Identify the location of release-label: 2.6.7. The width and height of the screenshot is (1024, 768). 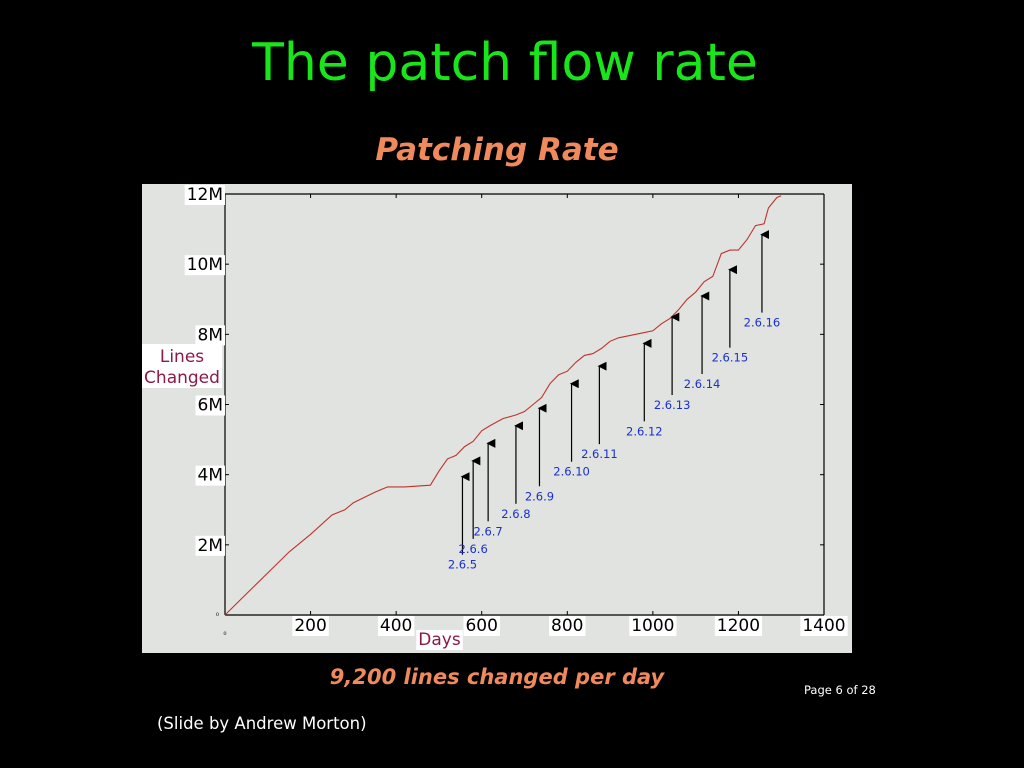
(487, 531).